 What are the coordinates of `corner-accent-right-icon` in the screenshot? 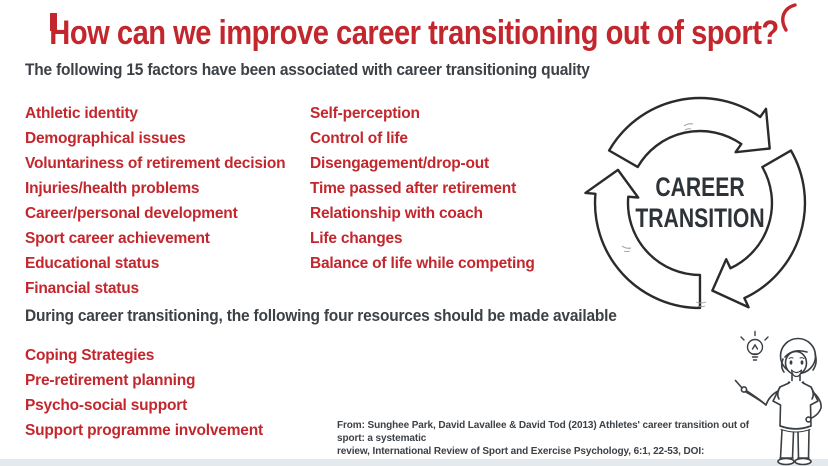 It's located at (788, 18).